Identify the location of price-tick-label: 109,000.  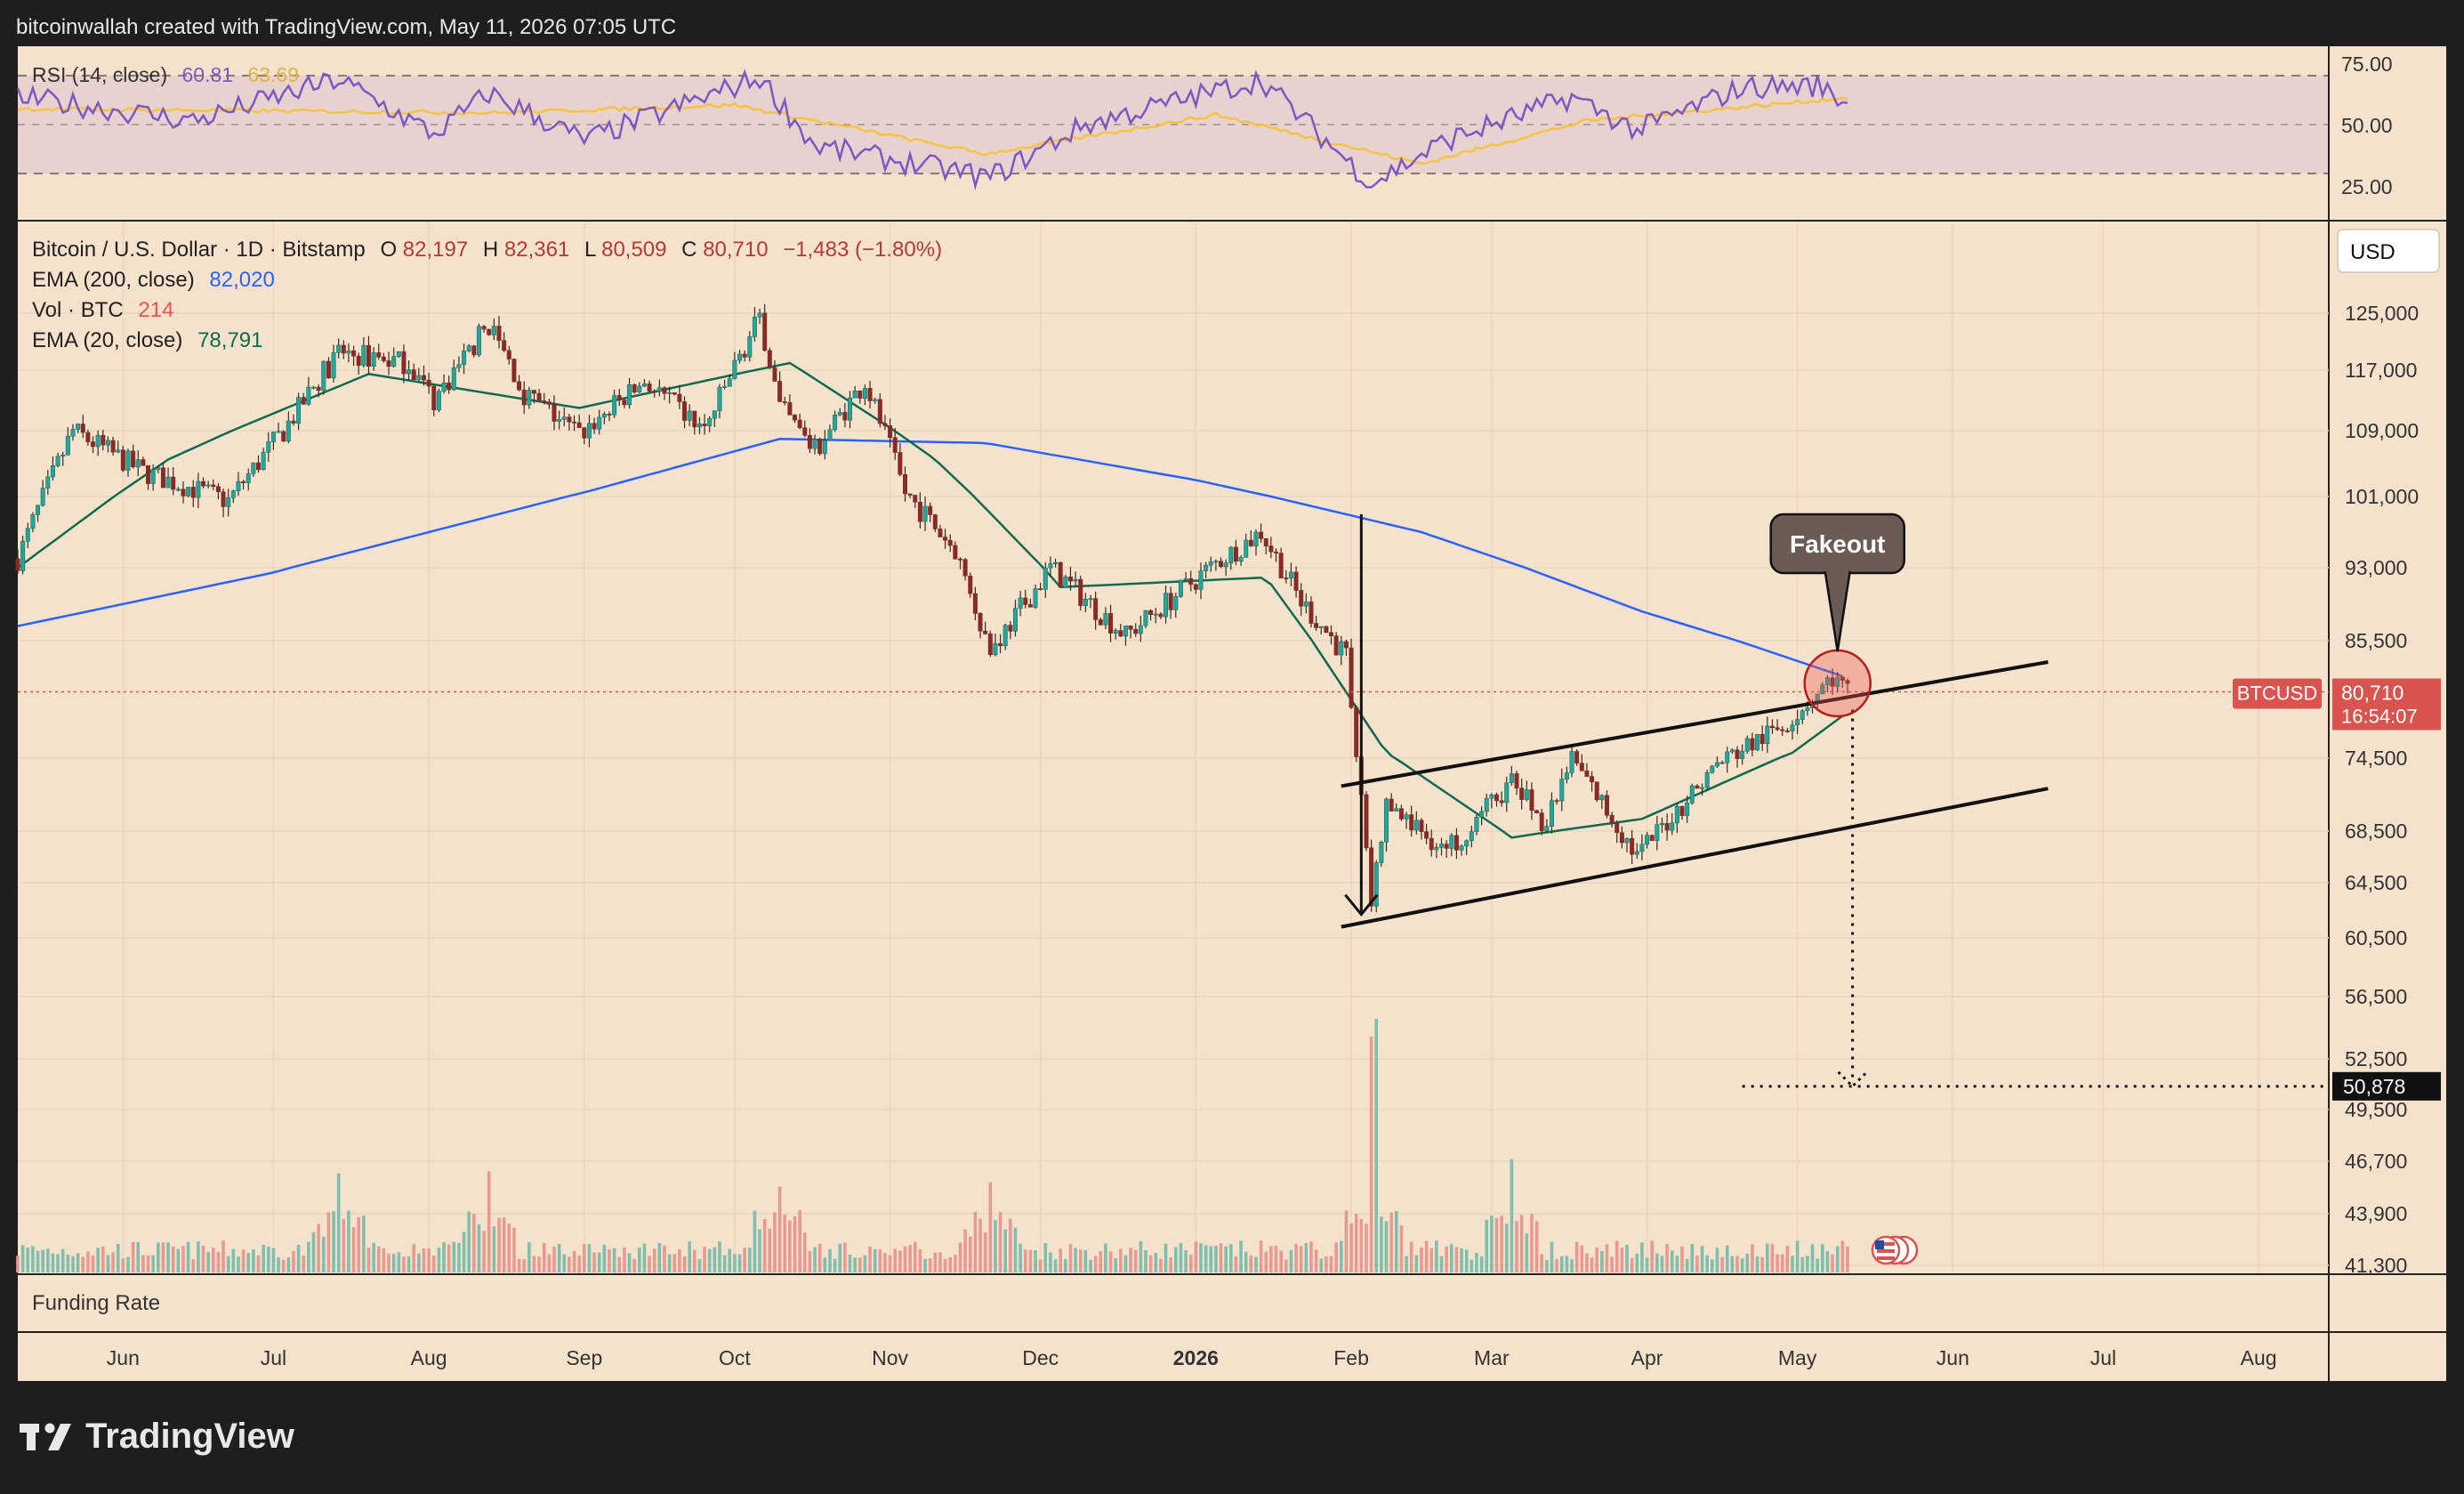
(2382, 430).